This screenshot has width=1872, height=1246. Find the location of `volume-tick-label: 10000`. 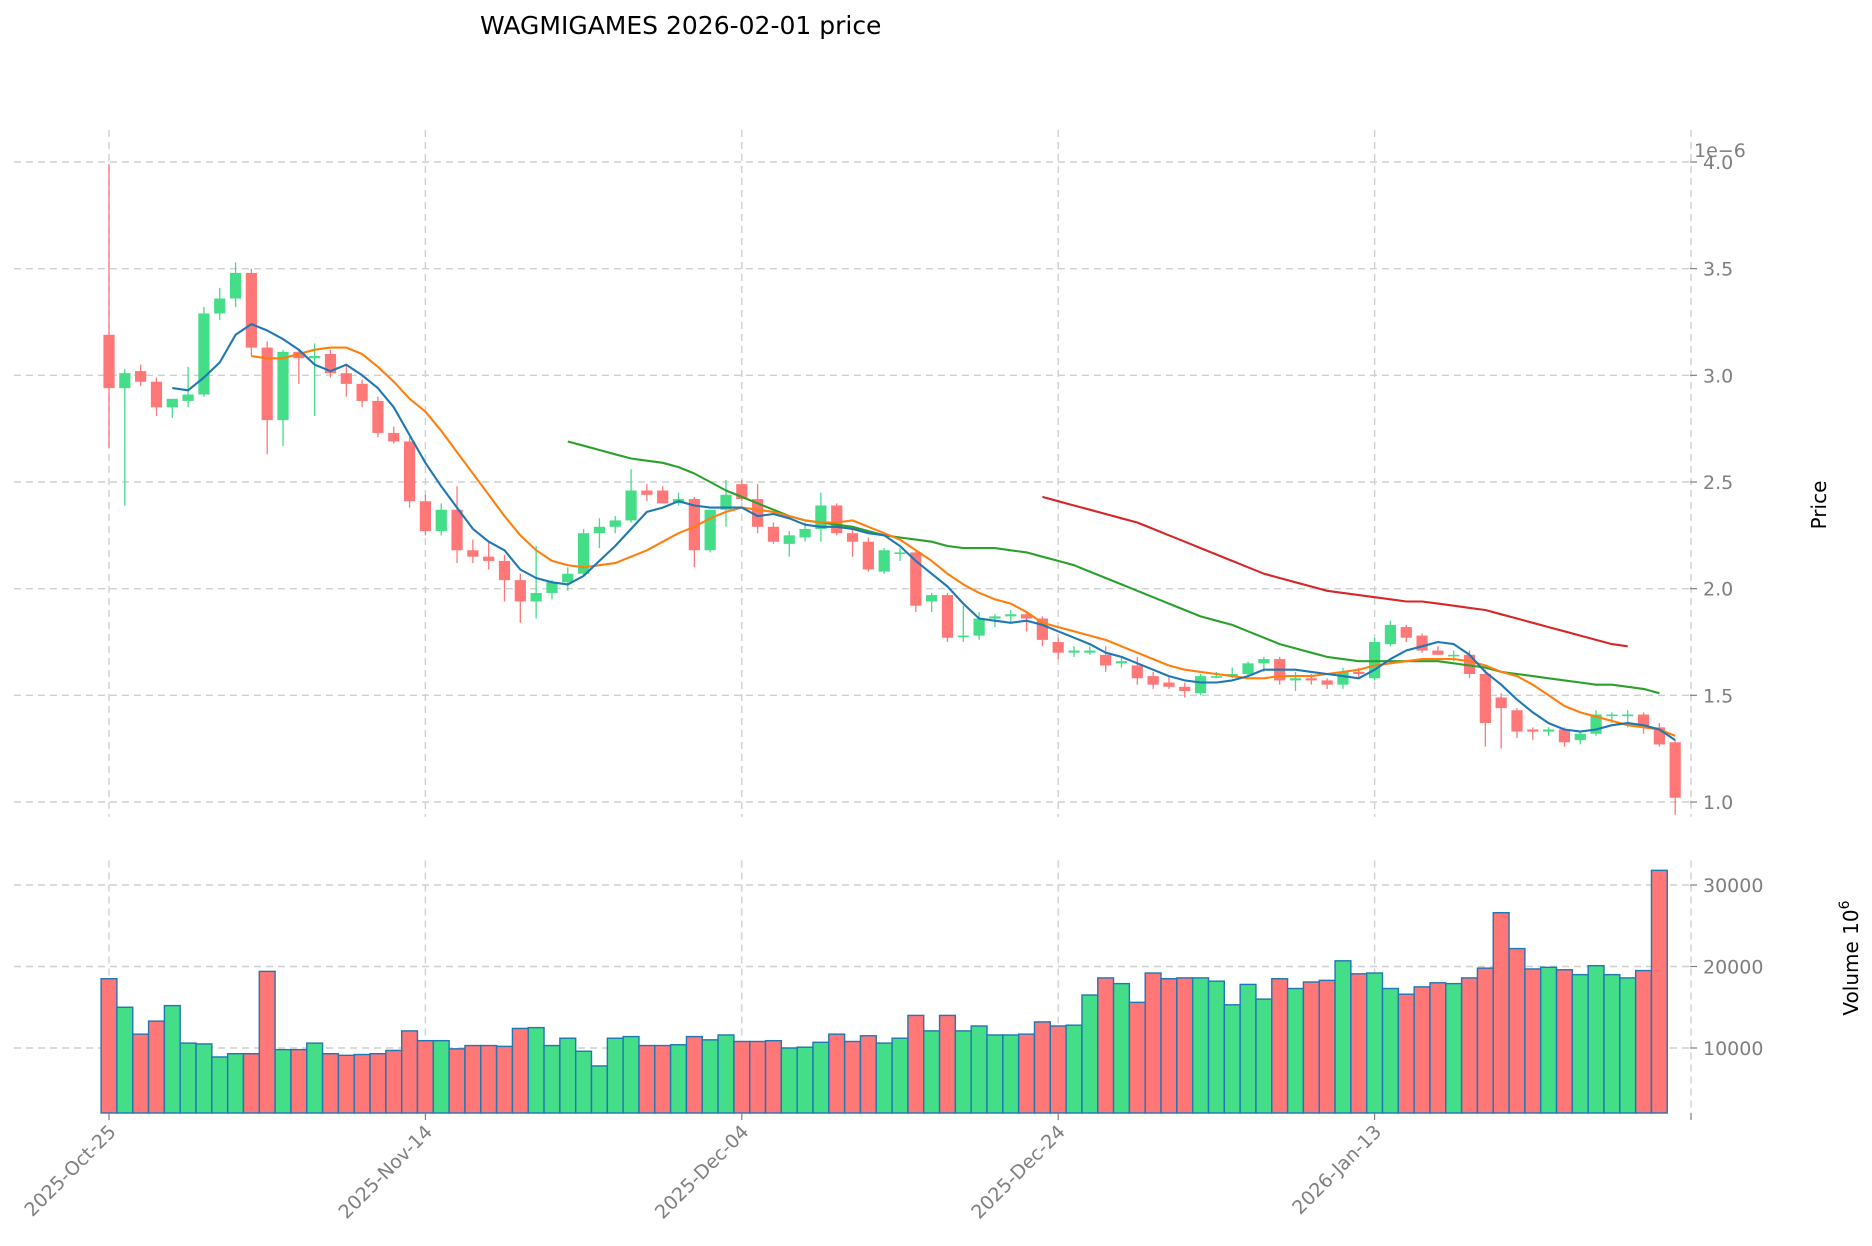

volume-tick-label: 10000 is located at coordinates (1733, 1049).